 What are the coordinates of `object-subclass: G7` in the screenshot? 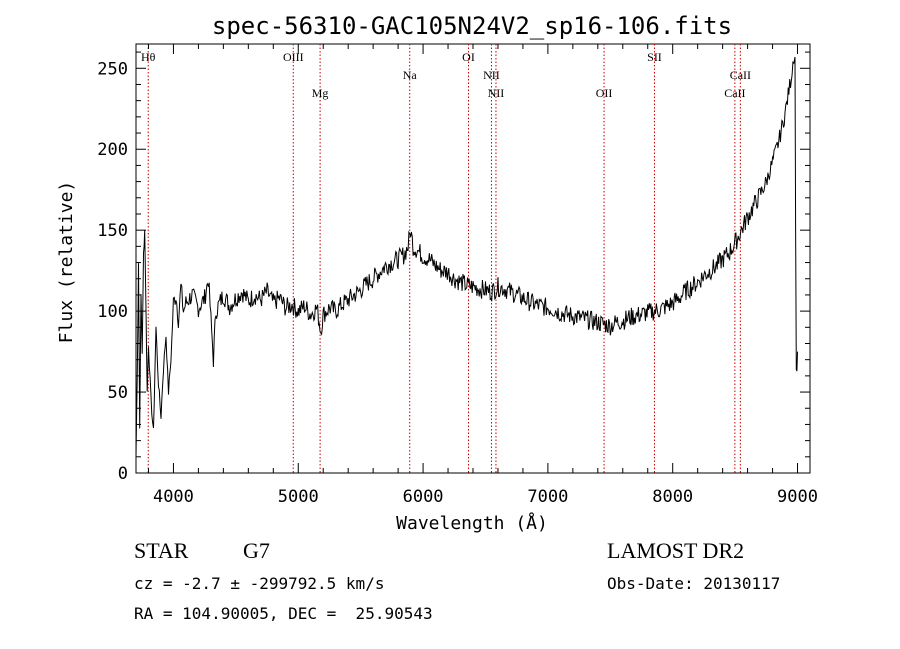 It's located at (256, 550).